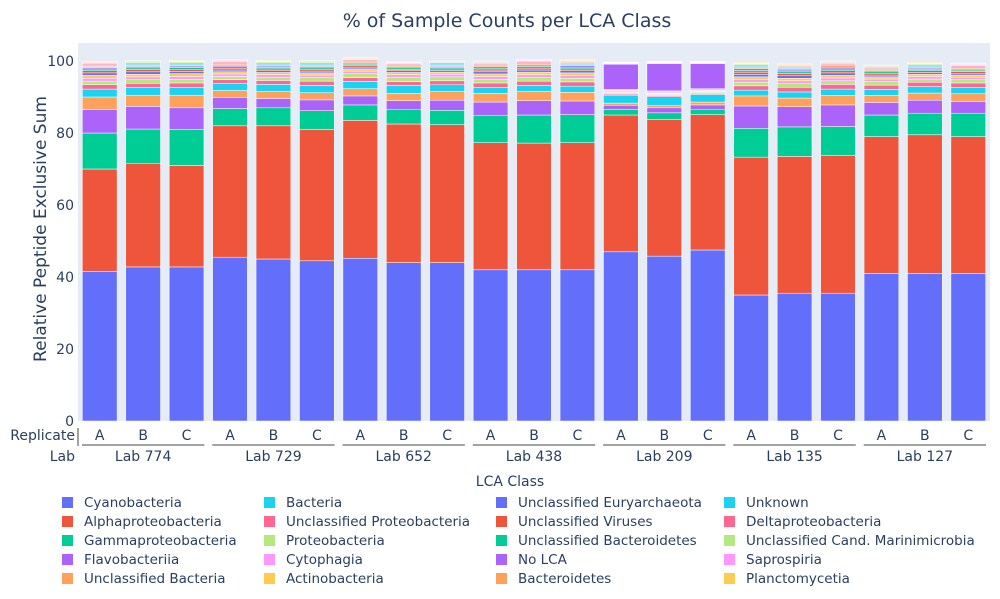 This screenshot has height=599, width=1000. Describe the element at coordinates (149, 541) in the screenshot. I see `legend-item: Gammaproteobacteria` at that location.